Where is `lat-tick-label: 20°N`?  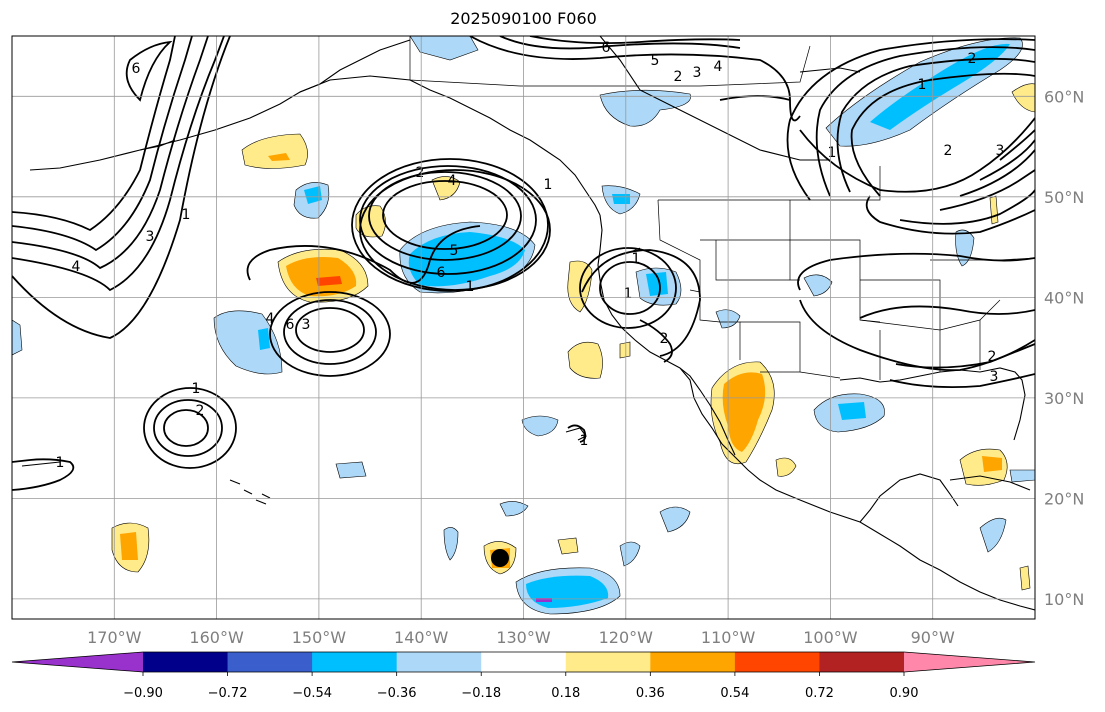
lat-tick-label: 20°N is located at coordinates (1064, 498).